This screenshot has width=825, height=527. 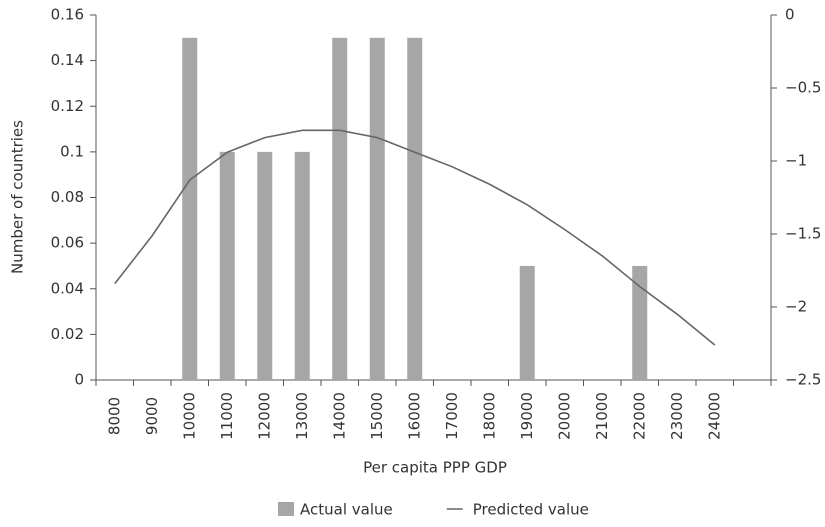 I want to click on y-tick-label: 0.06, so click(x=67, y=243).